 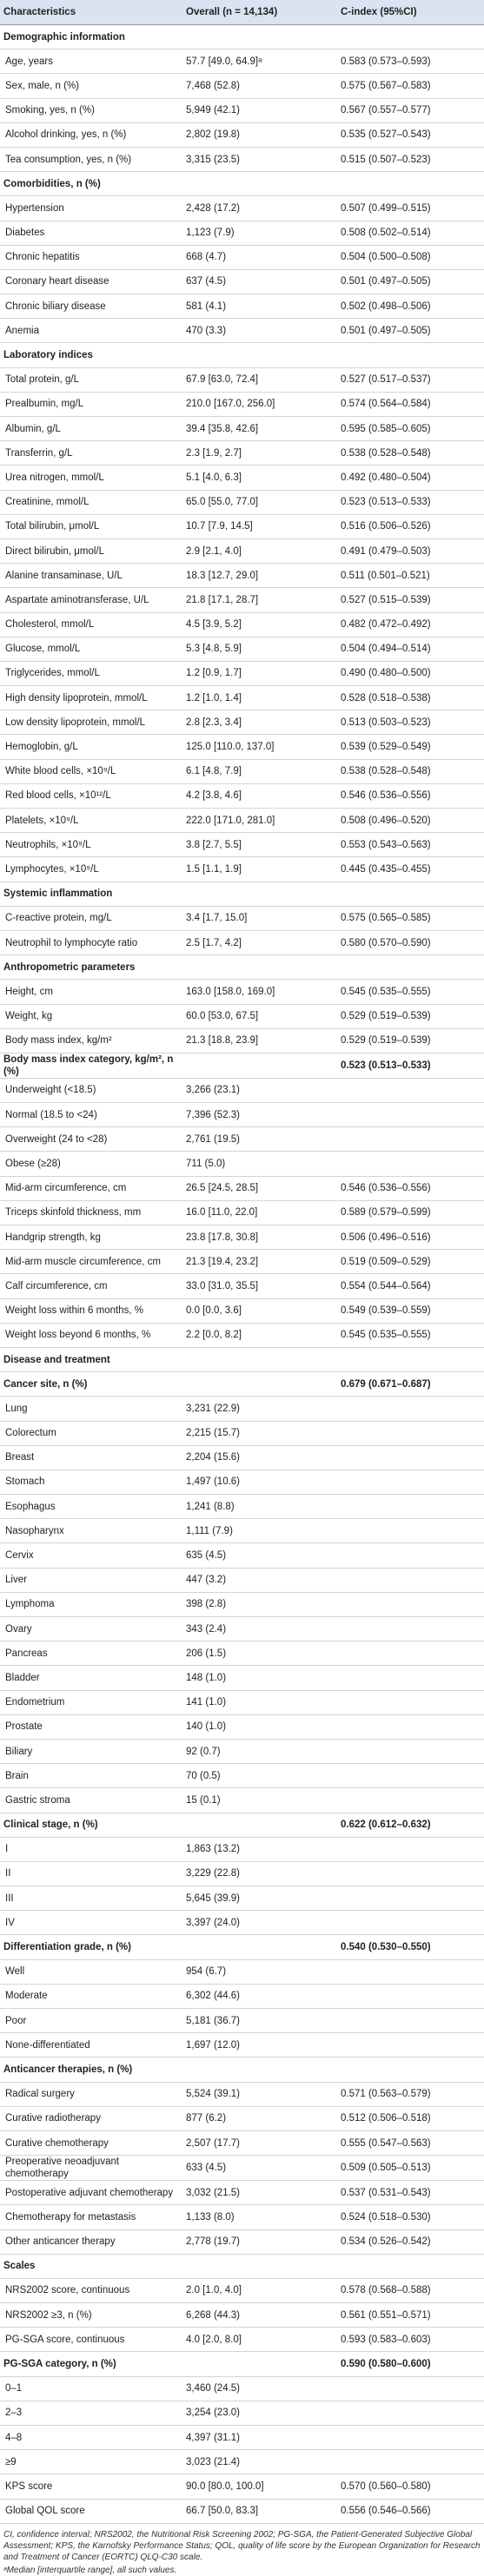 What do you see at coordinates (411, 600) in the screenshot?
I see `cell: 0.527 (0.515–0.539)` at bounding box center [411, 600].